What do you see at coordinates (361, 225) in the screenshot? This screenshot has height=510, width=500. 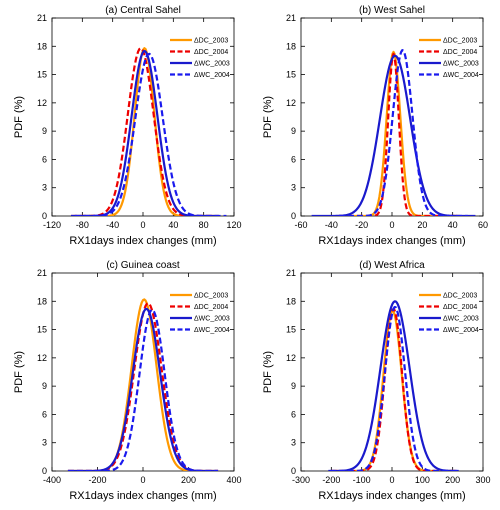 I see `x-tick-label: -20` at bounding box center [361, 225].